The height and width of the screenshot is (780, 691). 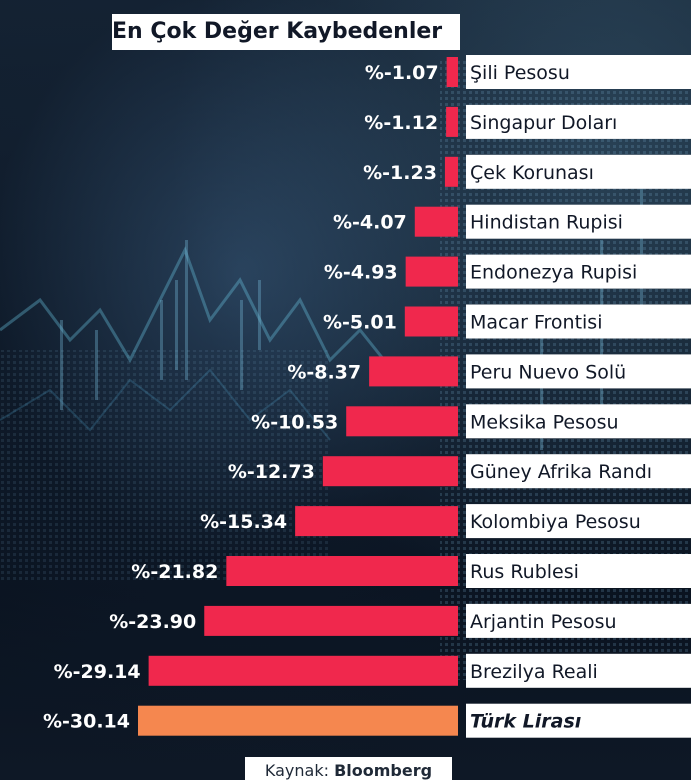 What do you see at coordinates (402, 73) in the screenshot?
I see `value-label: %-1.07` at bounding box center [402, 73].